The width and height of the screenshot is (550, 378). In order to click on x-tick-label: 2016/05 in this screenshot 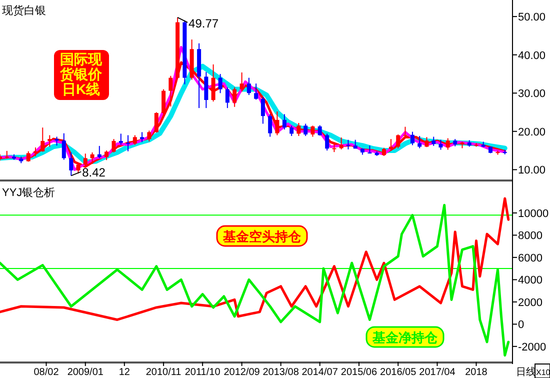, I will do `click(398, 372)`.